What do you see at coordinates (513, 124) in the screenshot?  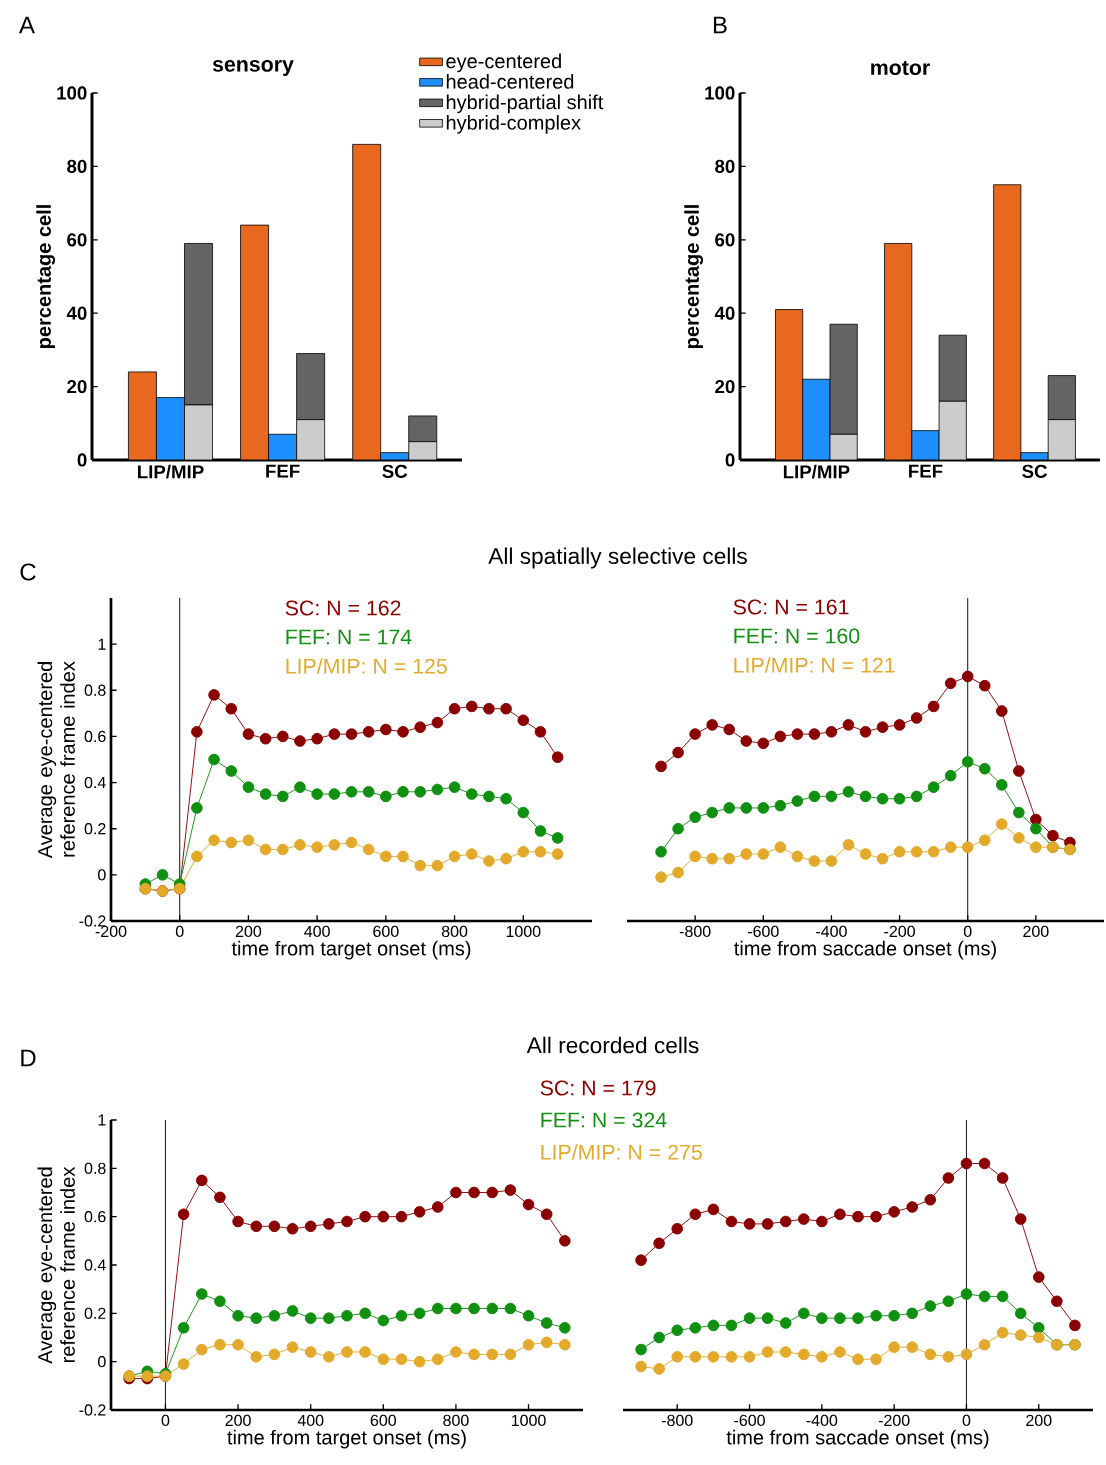 I see `legend-label: hybrid-complex` at bounding box center [513, 124].